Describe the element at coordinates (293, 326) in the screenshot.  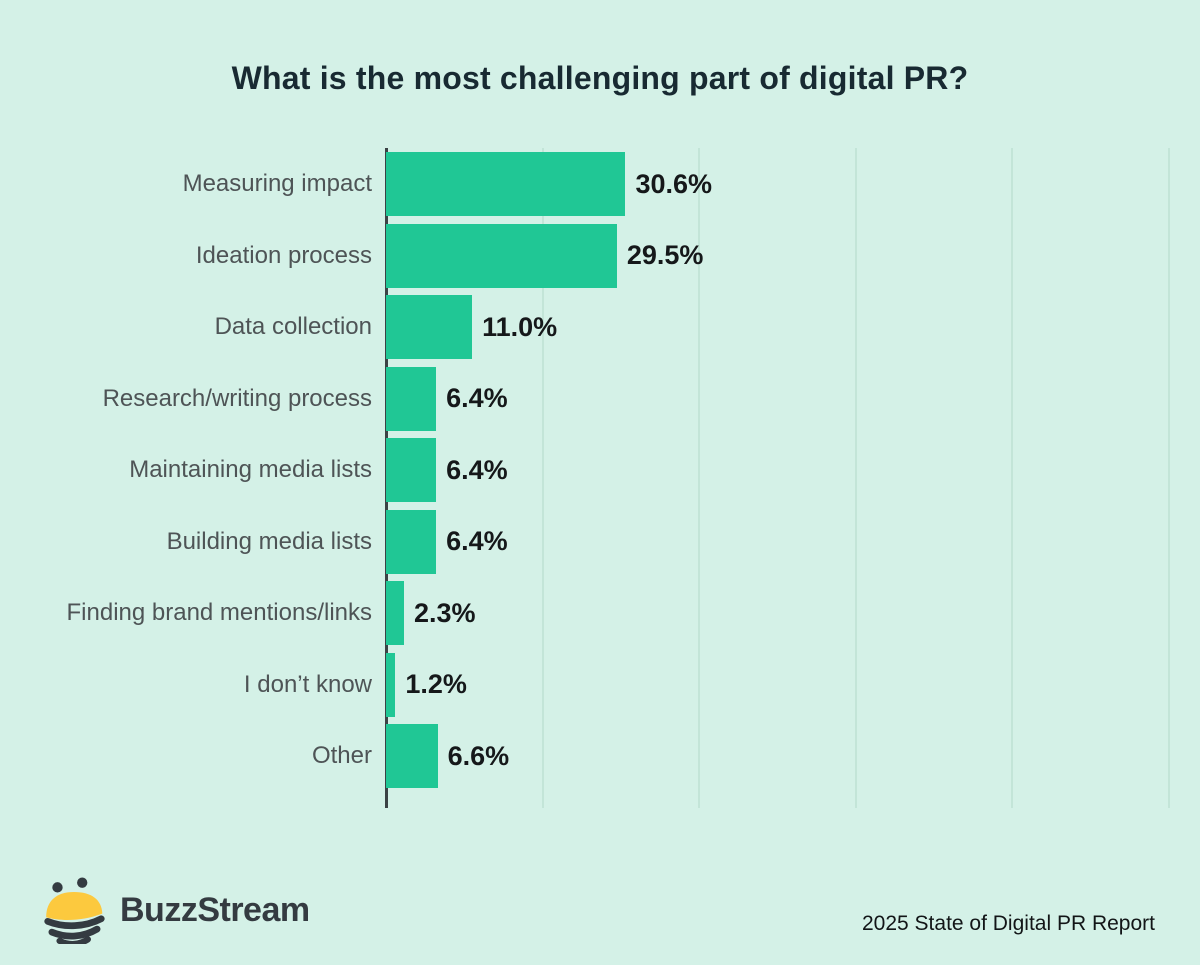
I see `category-label: Data collection` at that location.